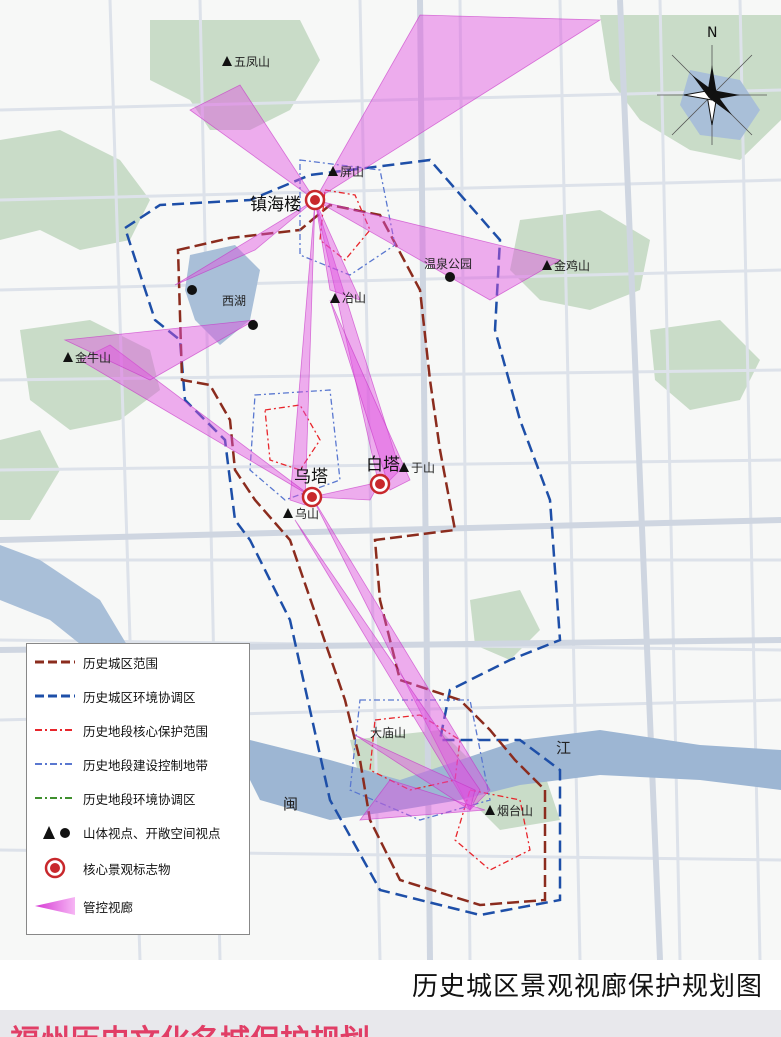  What do you see at coordinates (55, 906) in the screenshot?
I see `sightline-wedge-symbol` at bounding box center [55, 906].